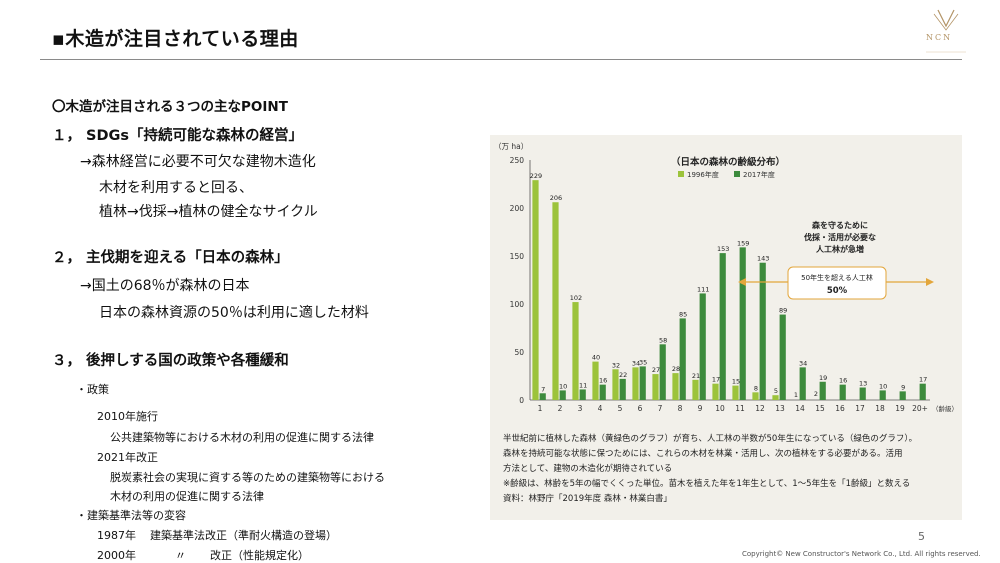  What do you see at coordinates (517, 304) in the screenshot?
I see `y-tick-label: 100` at bounding box center [517, 304].